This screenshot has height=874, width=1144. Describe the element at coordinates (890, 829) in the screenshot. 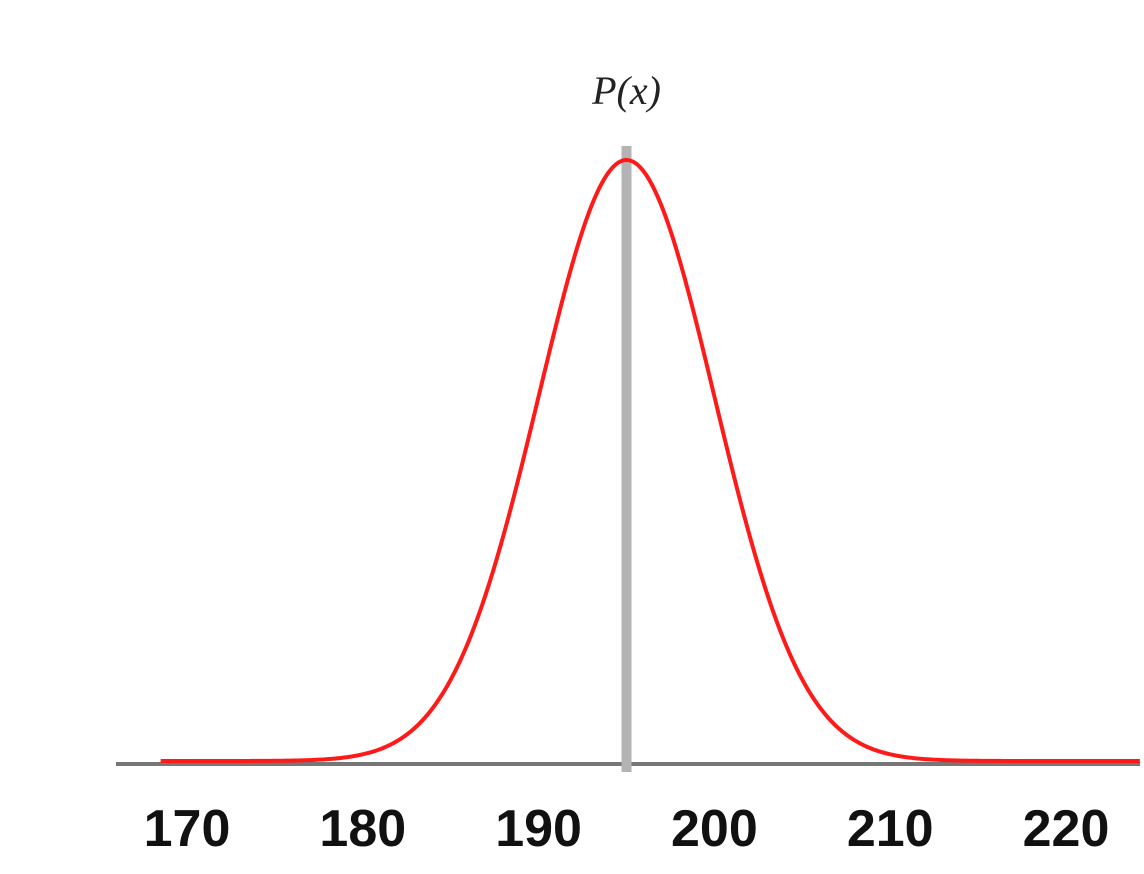

I see `x-tick-label: 210` at that location.